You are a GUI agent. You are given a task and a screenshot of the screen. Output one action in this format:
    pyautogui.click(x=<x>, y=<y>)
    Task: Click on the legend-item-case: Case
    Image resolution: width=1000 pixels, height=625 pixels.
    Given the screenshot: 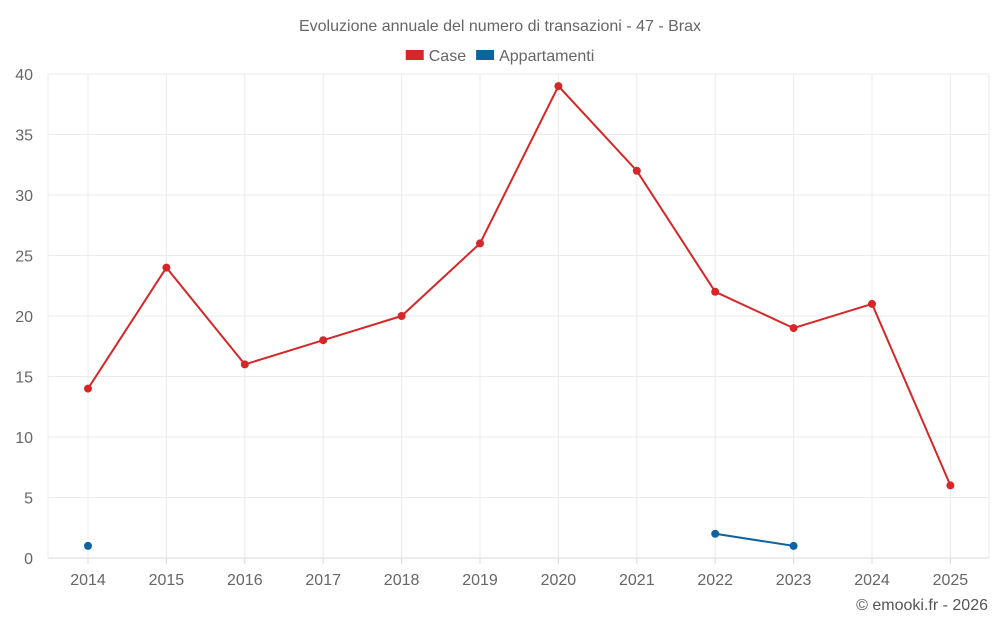 What is the action you would take?
    pyautogui.click(x=435, y=56)
    